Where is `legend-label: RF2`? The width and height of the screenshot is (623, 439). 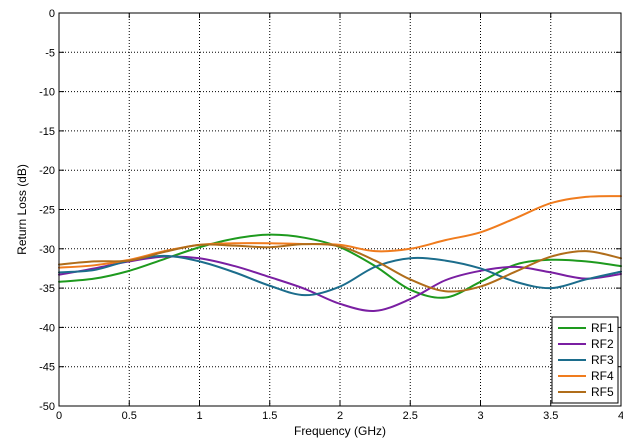
legend-label: RF2 is located at coordinates (602, 344).